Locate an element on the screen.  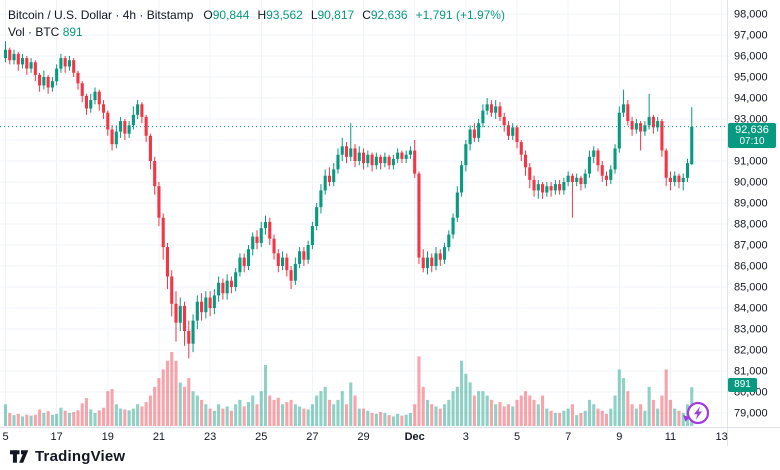
ohlc-open: O90,844 is located at coordinates (226, 15).